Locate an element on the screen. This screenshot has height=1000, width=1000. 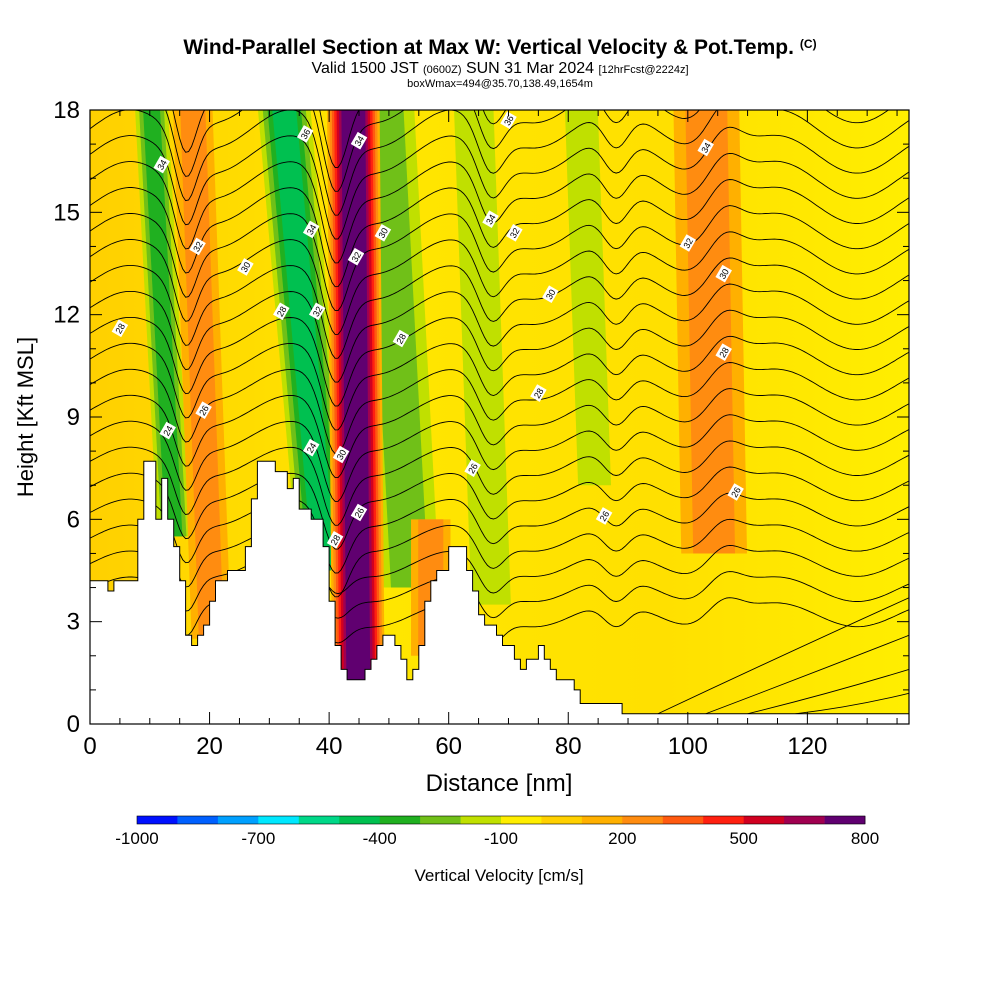
y-tick-label: 9 is located at coordinates (73, 417).